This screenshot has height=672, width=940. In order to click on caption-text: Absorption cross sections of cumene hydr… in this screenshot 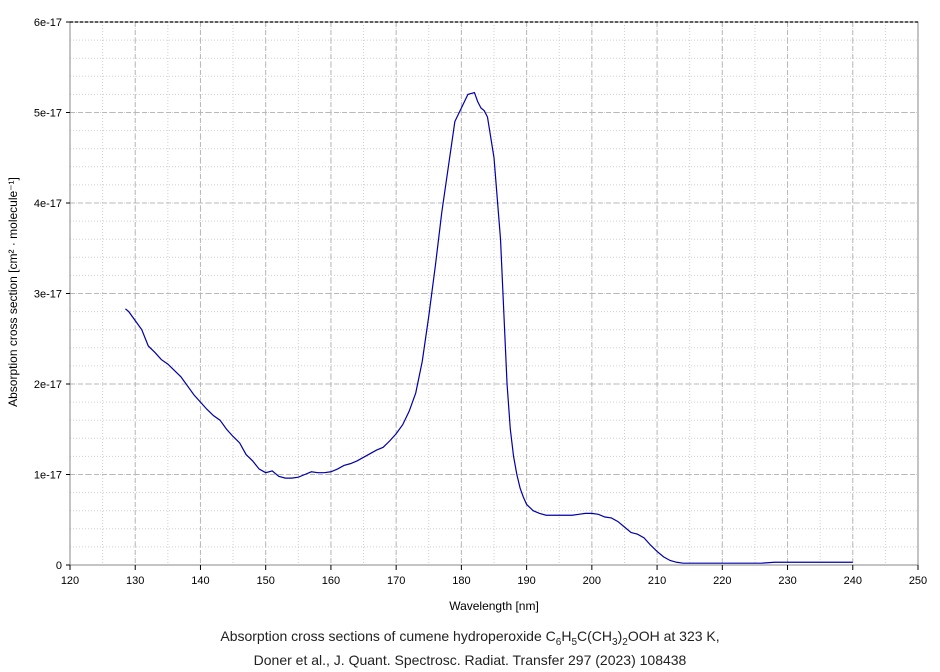, I will do `click(388, 636)`.